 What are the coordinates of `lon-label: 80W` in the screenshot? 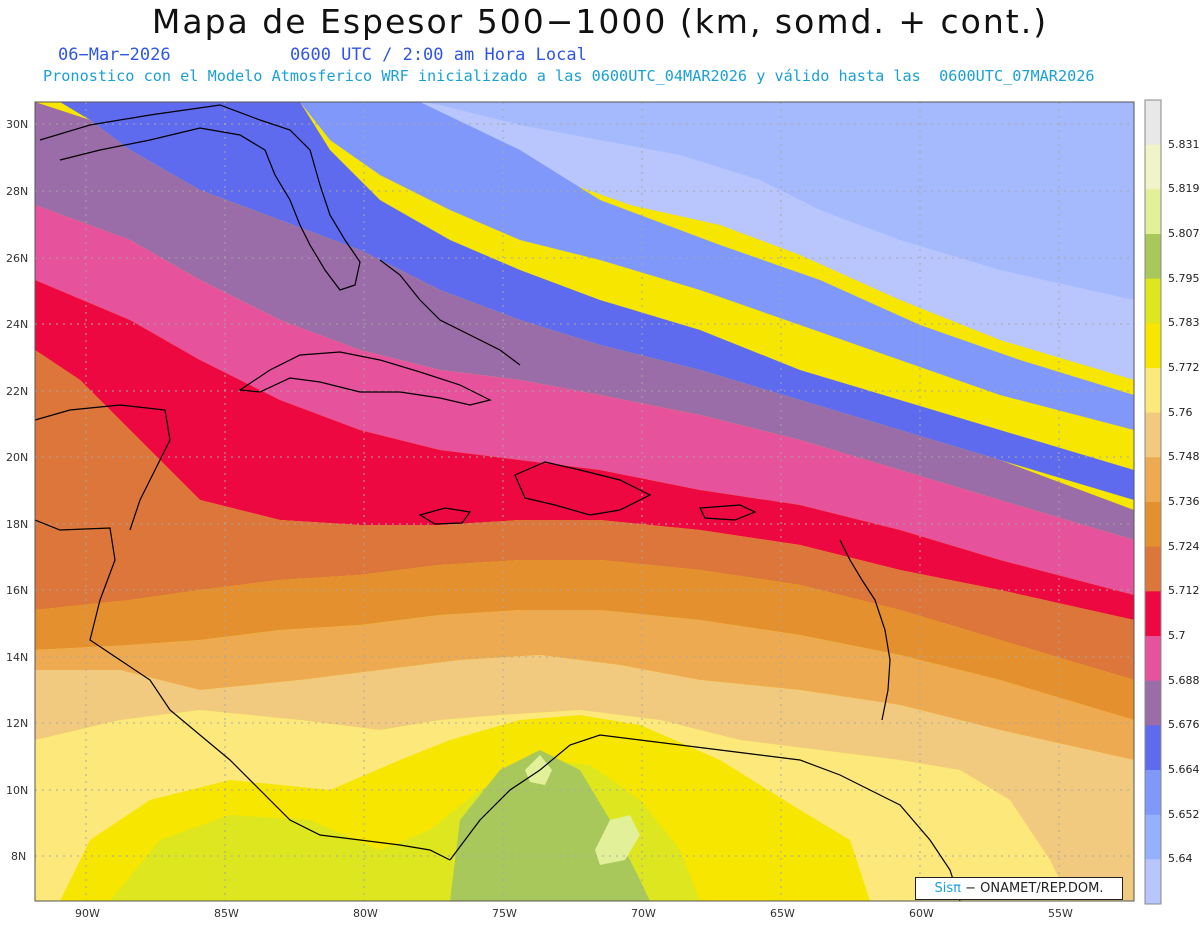 It's located at (365, 913).